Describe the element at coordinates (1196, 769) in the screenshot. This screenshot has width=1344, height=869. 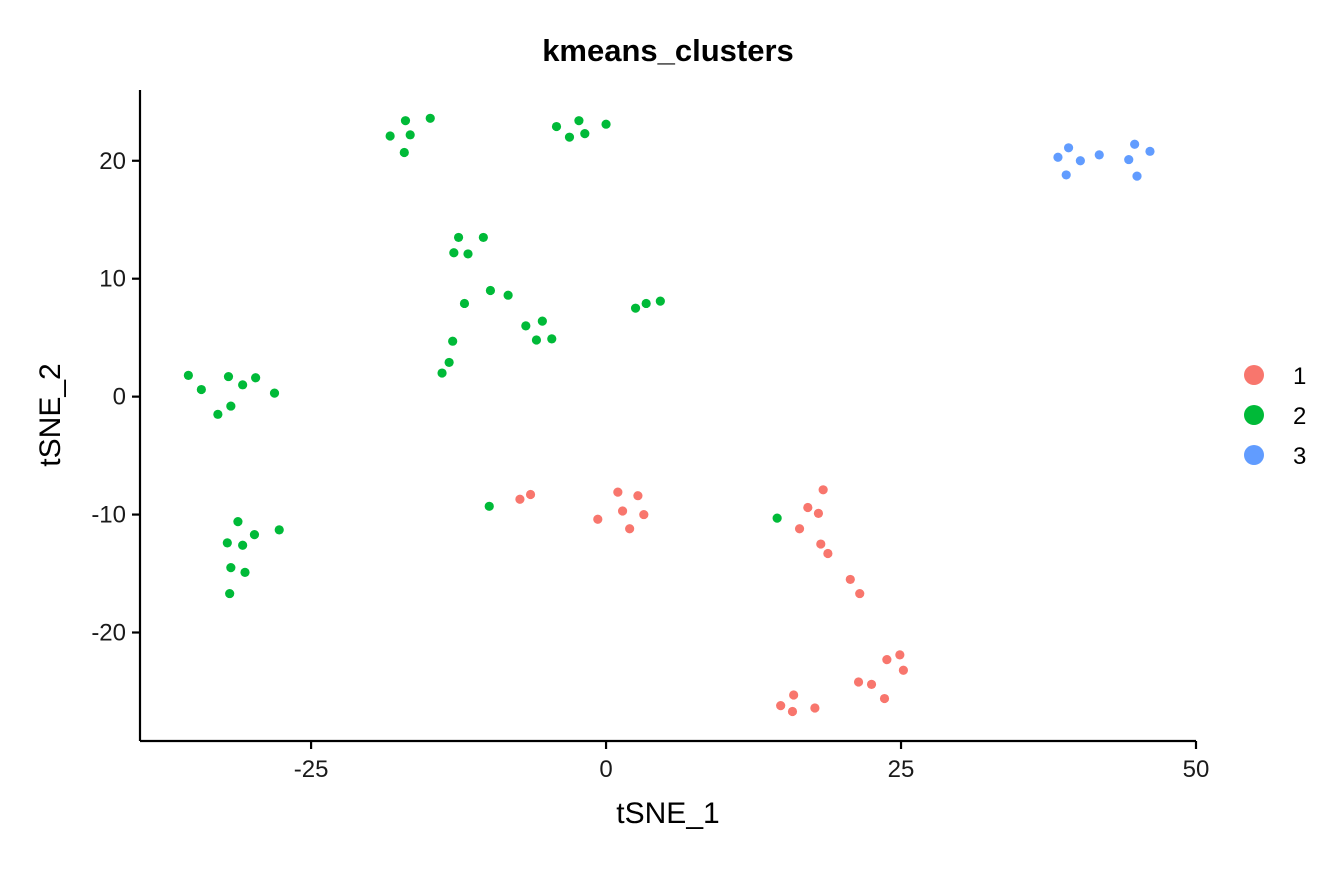
I see `x-tick-label: 50` at that location.